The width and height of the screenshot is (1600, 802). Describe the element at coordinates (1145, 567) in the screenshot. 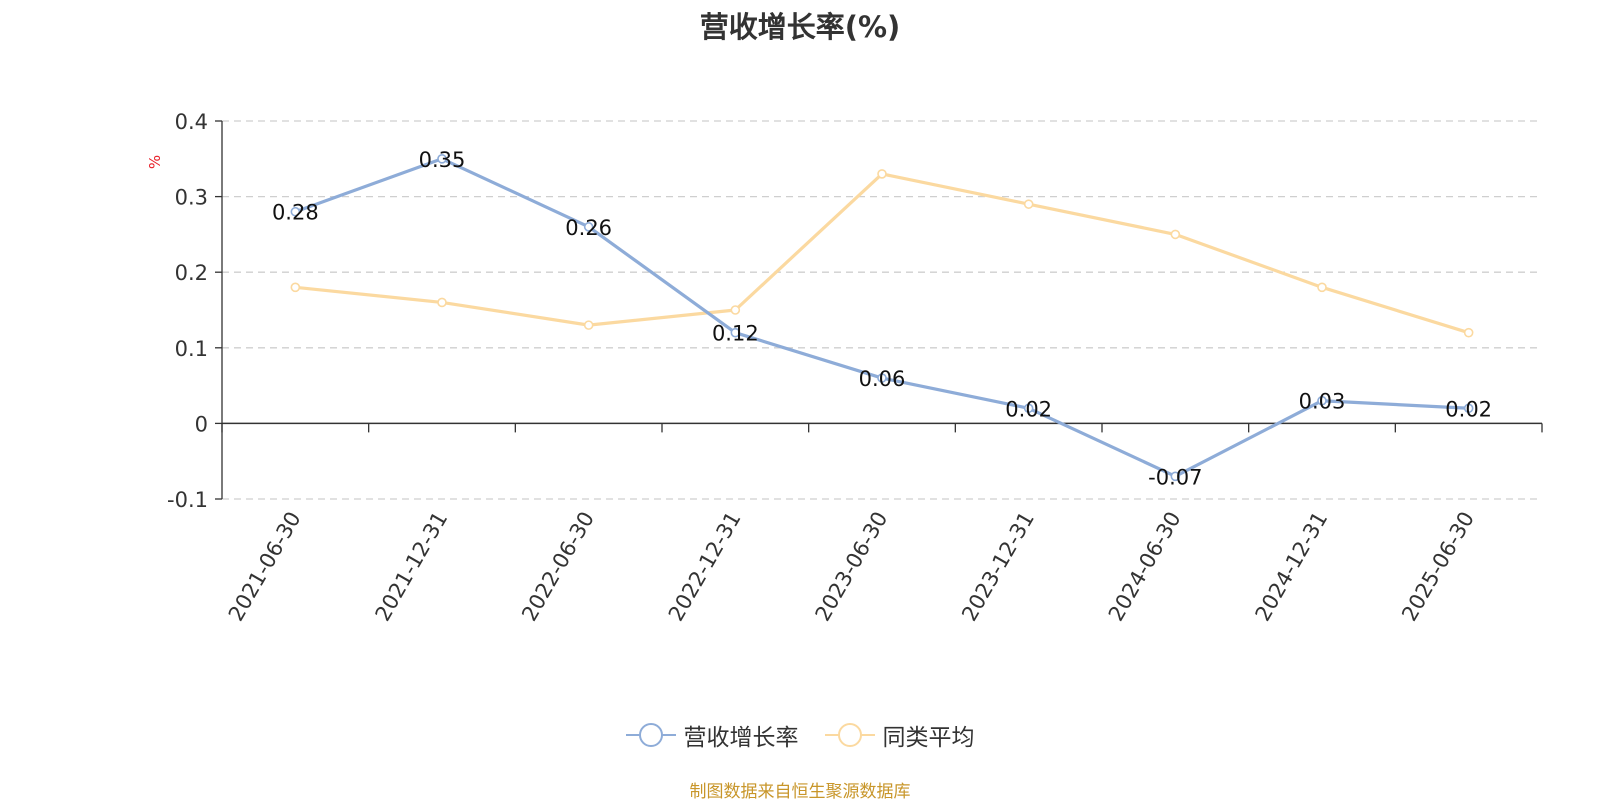

I see `x-tick-label: 2024-06-30` at that location.